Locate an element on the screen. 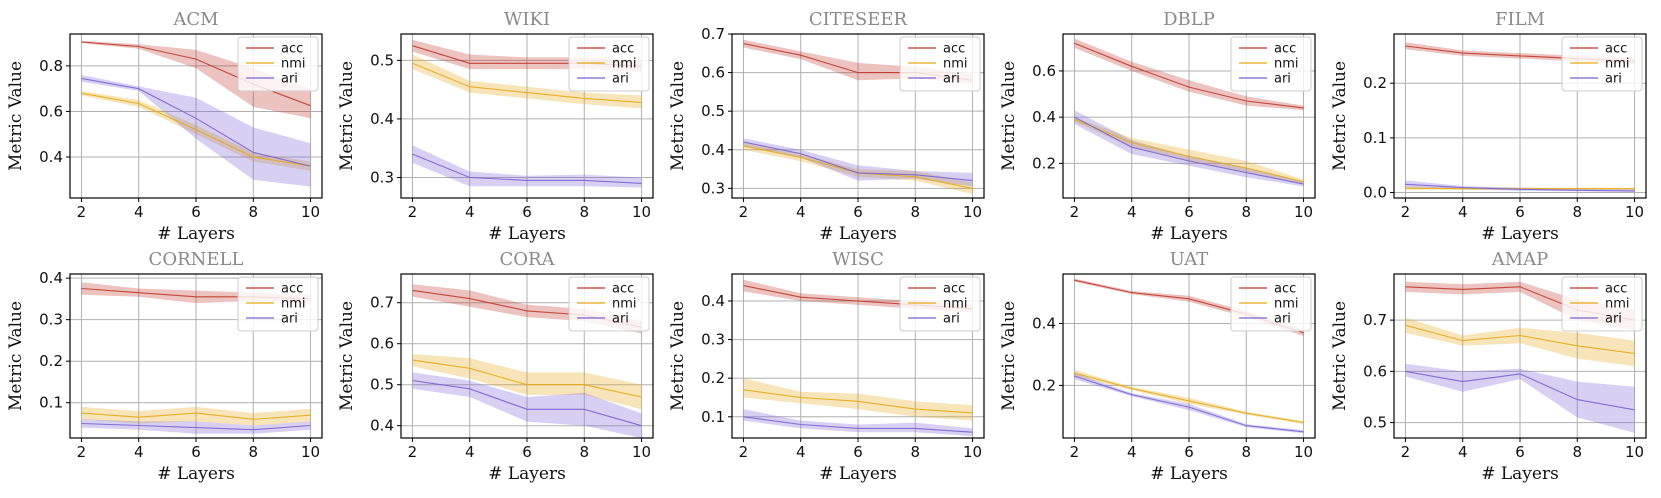  citeseer-ylabel: Metric Value is located at coordinates (678, 116).